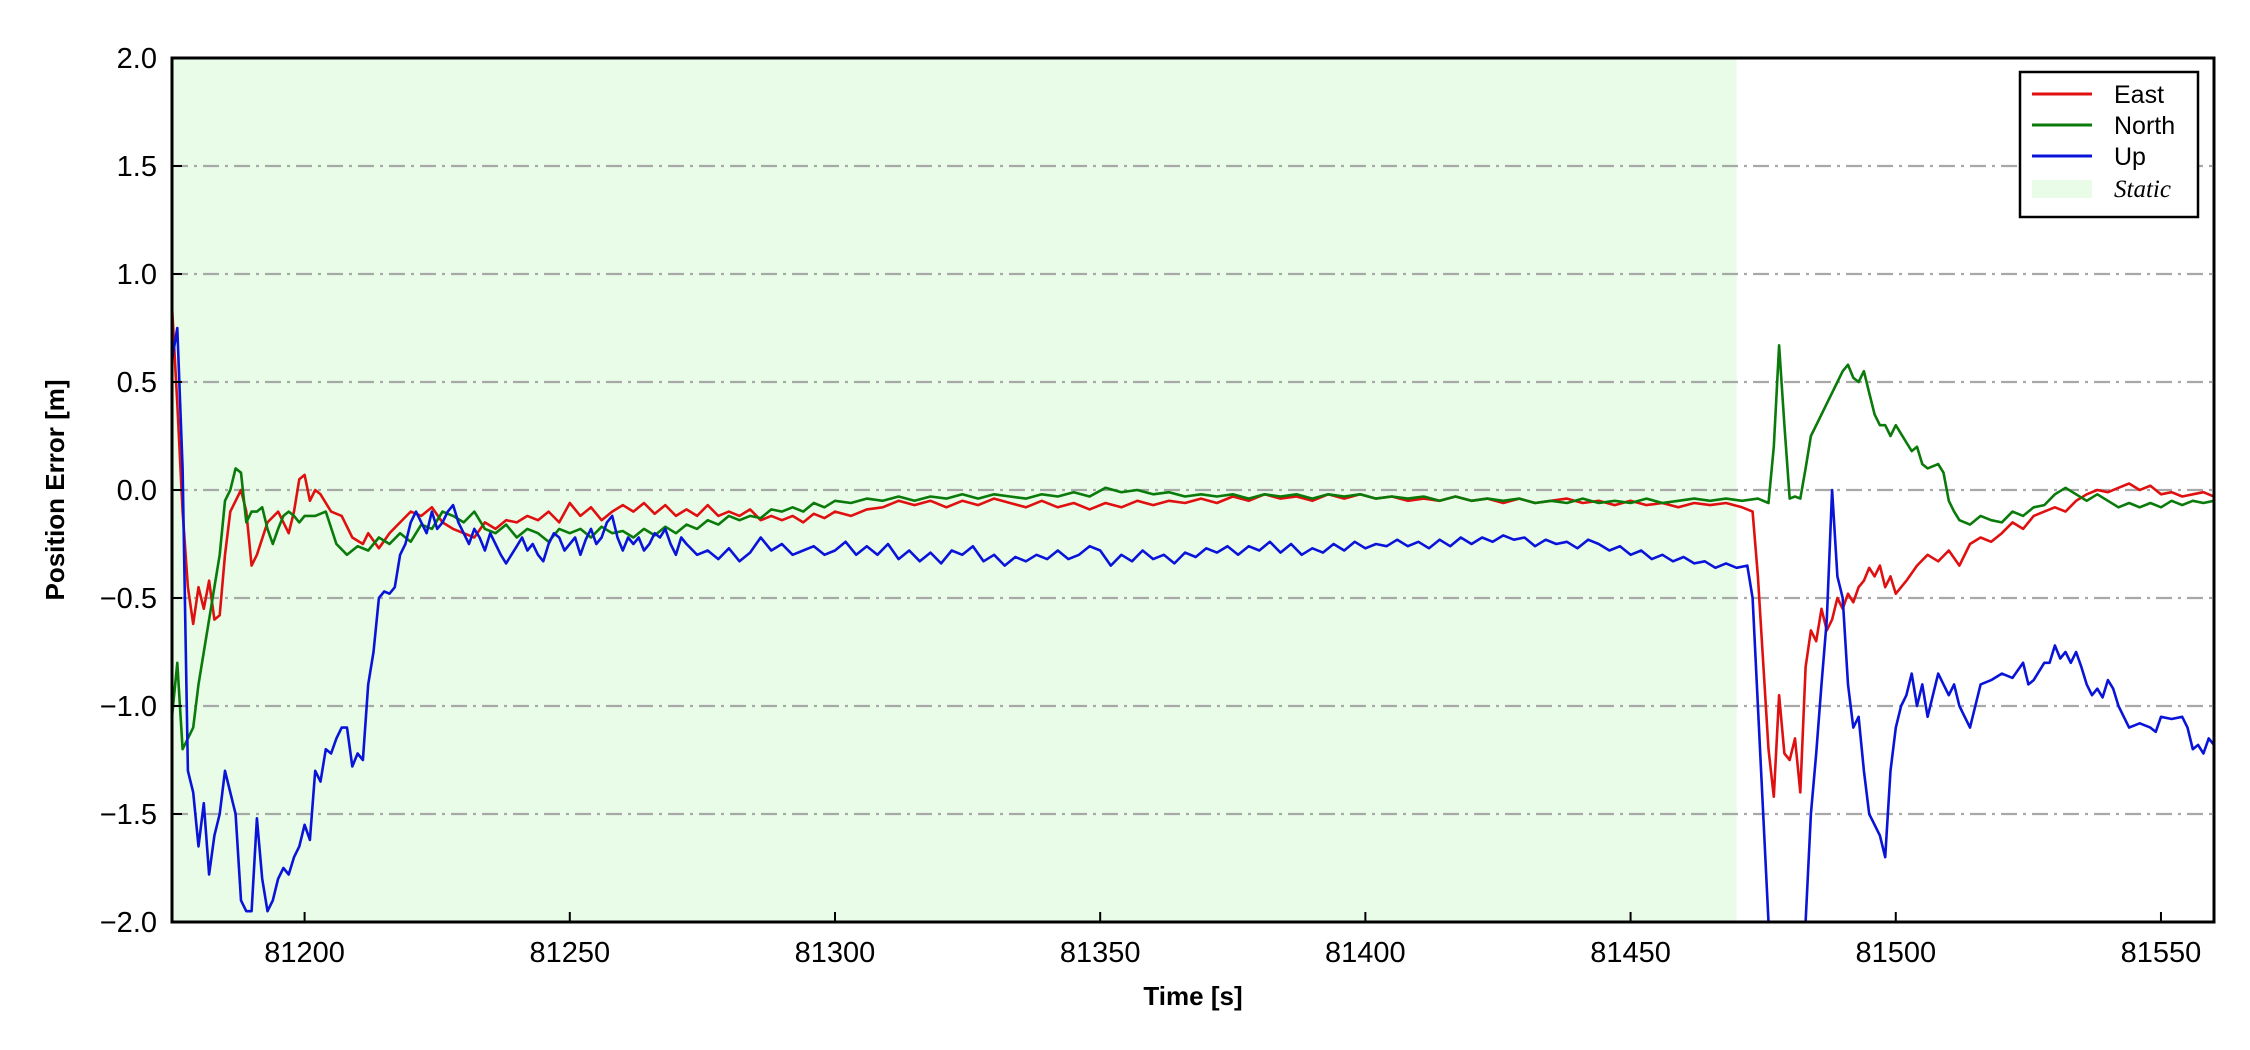  Describe the element at coordinates (1365, 953) in the screenshot. I see `x-tick-label-4: 81400` at that location.